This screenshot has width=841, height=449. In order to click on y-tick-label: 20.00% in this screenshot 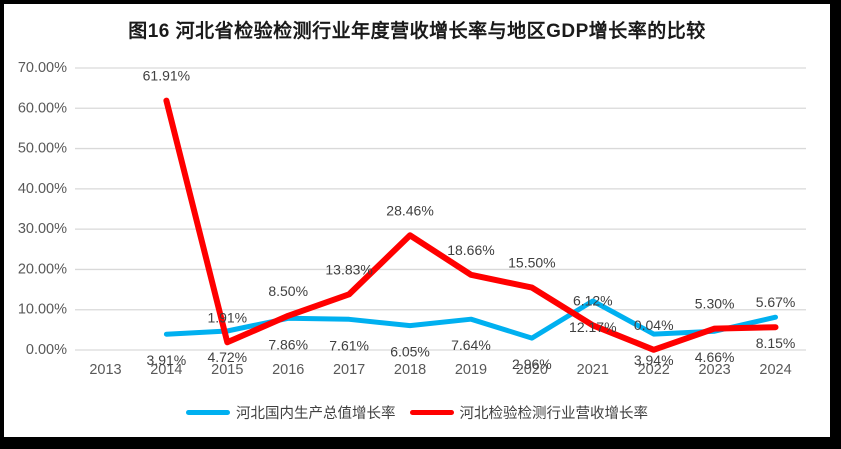, I will do `click(42, 269)`.